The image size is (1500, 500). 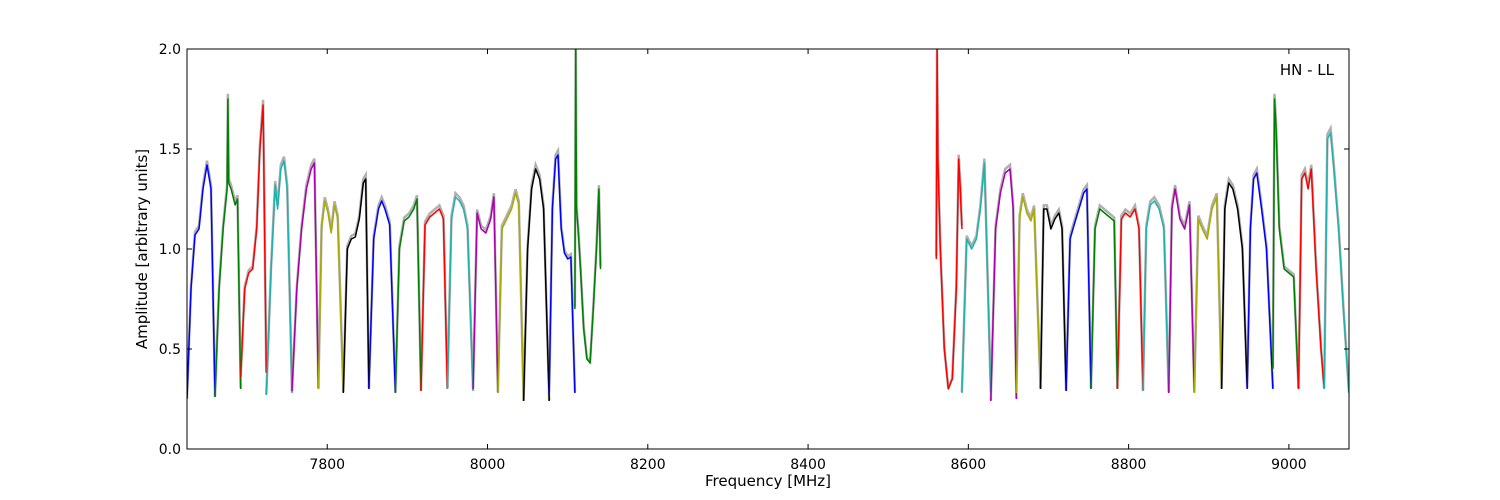 I want to click on y-tick-label: 1.5, so click(x=170, y=150).